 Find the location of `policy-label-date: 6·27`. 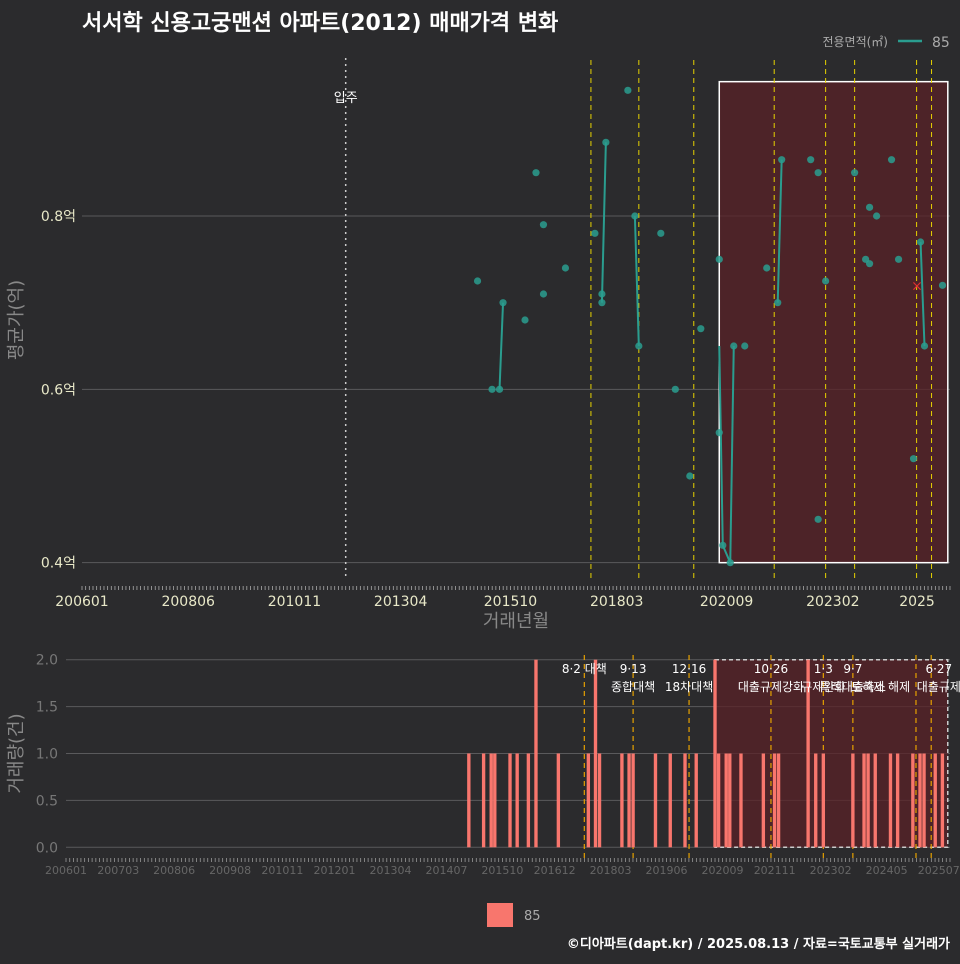

policy-label-date: 6·27 is located at coordinates (938, 669).